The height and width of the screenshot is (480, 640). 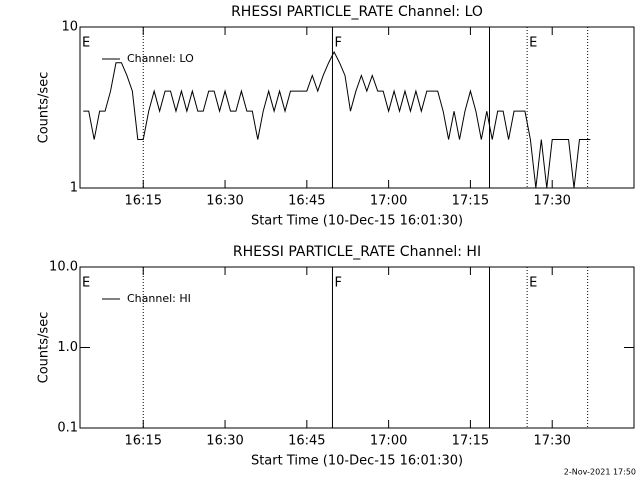 What do you see at coordinates (357, 252) in the screenshot?
I see `chart-title: RHESSI PARTICLE_RATE Channel: HI` at bounding box center [357, 252].